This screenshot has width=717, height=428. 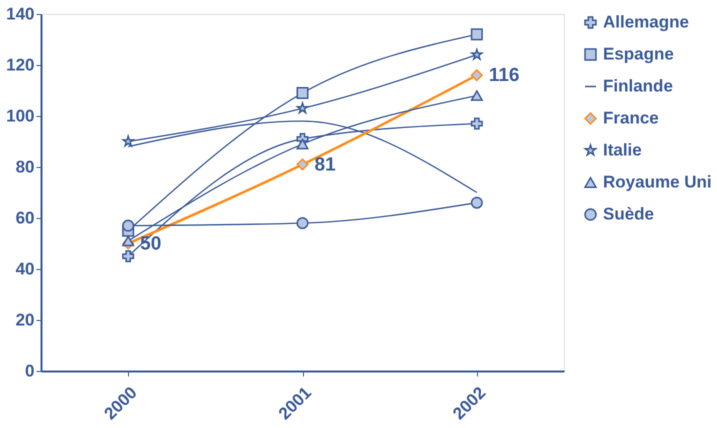 I want to click on data-label: 81, so click(x=325, y=165).